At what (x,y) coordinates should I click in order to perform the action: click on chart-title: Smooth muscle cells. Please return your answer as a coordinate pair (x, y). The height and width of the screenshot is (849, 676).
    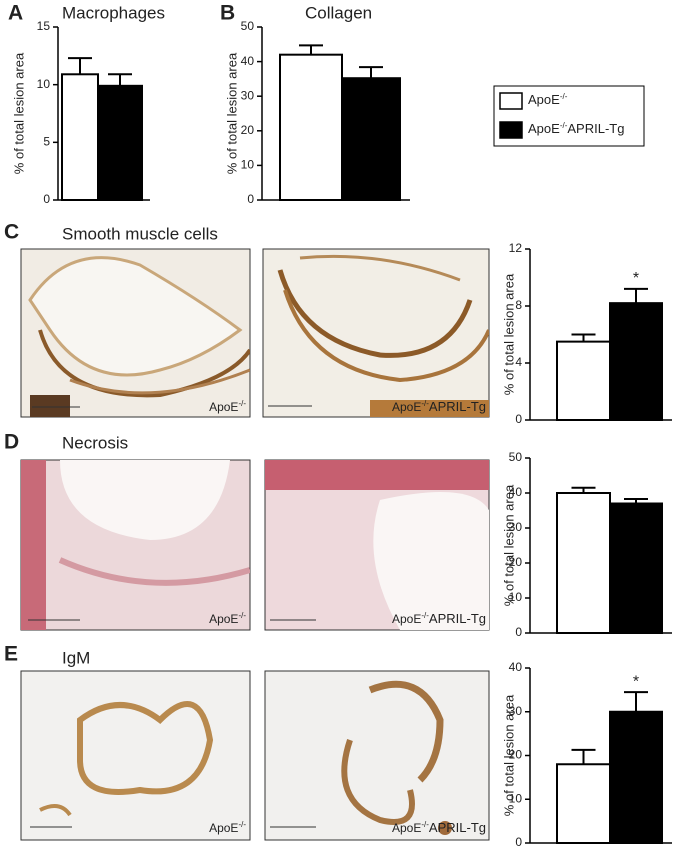
    Looking at the image, I should click on (140, 233).